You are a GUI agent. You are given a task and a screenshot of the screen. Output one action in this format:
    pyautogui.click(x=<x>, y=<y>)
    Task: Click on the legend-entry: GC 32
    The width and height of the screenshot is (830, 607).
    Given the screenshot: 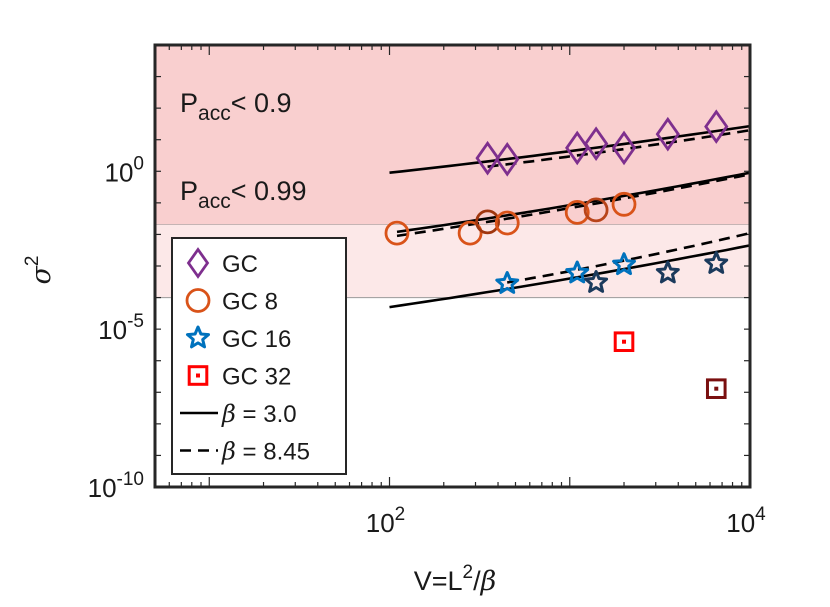 What is the action you would take?
    pyautogui.click(x=239, y=377)
    